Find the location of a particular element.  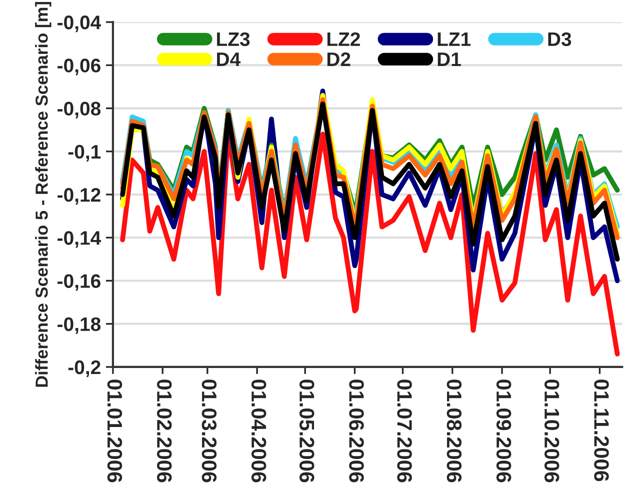

y-tick-label: -0,18 is located at coordinates (79, 325).